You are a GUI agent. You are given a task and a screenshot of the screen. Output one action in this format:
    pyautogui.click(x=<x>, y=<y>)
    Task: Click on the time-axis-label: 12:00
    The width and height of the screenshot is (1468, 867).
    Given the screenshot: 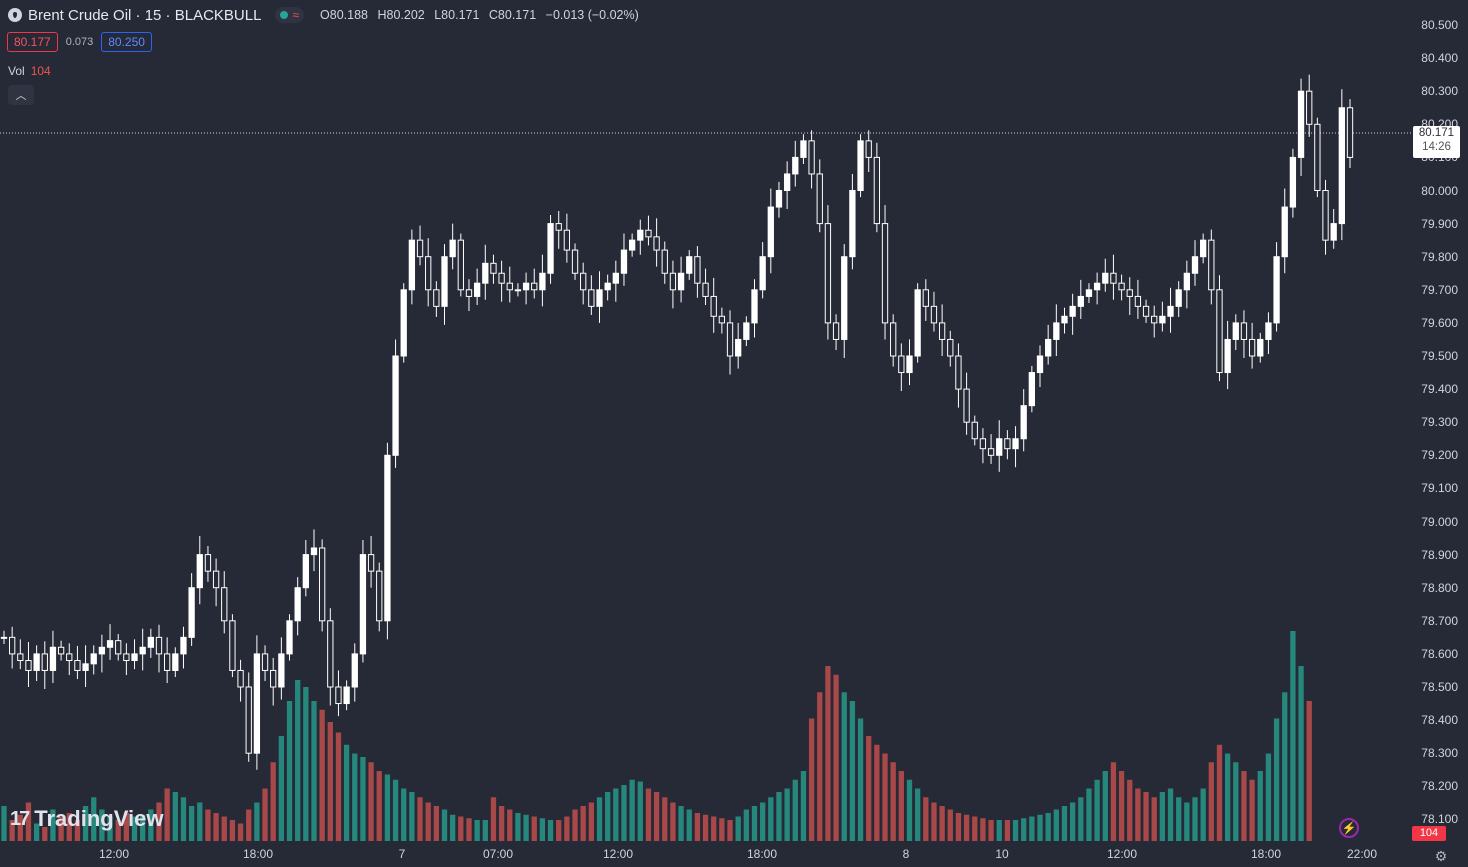 What is the action you would take?
    pyautogui.click(x=1122, y=854)
    